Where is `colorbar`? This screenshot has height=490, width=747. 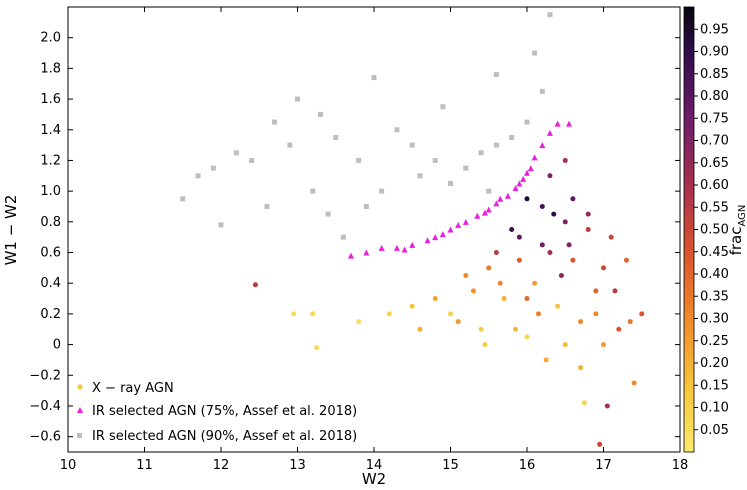 colorbar is located at coordinates (689, 229).